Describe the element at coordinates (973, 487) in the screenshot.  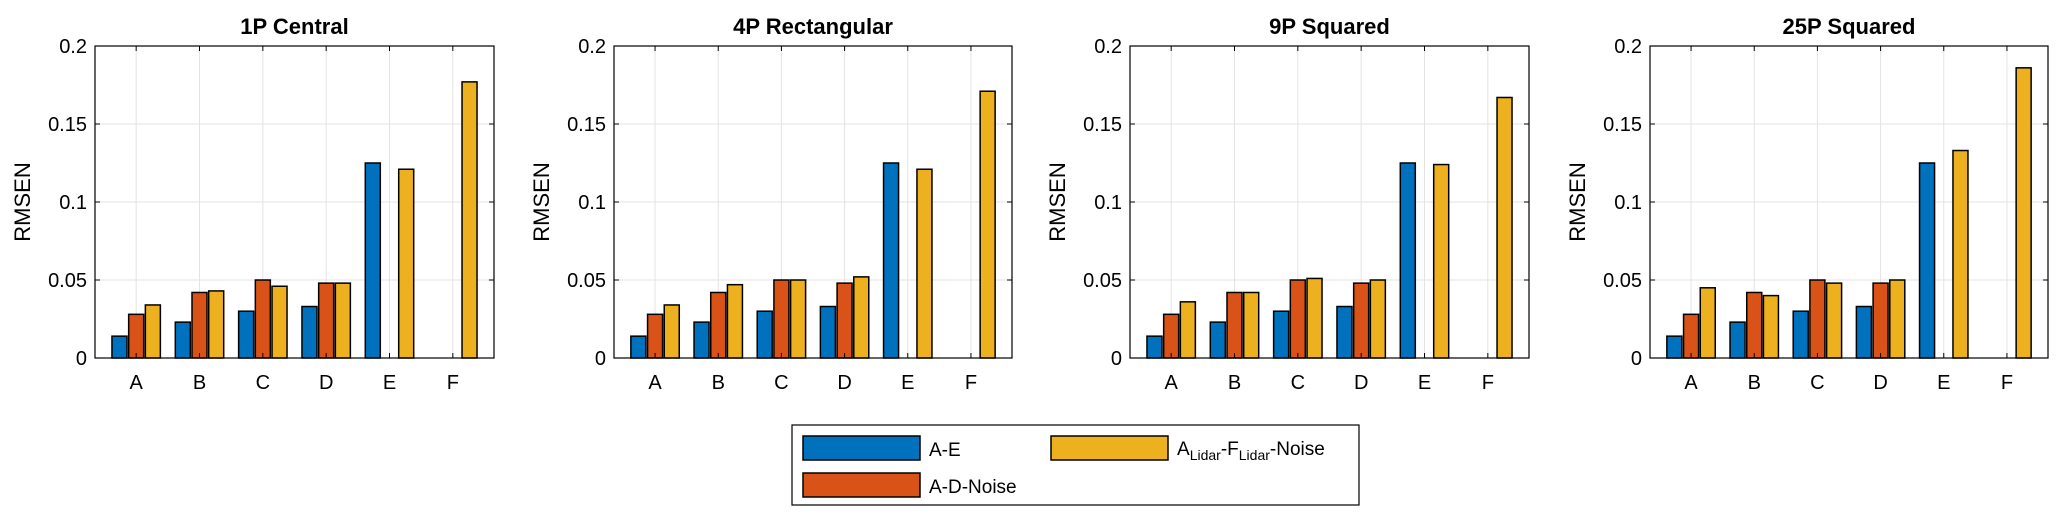
I see `legend-label-a-d-noise: A-D-Noise` at that location.